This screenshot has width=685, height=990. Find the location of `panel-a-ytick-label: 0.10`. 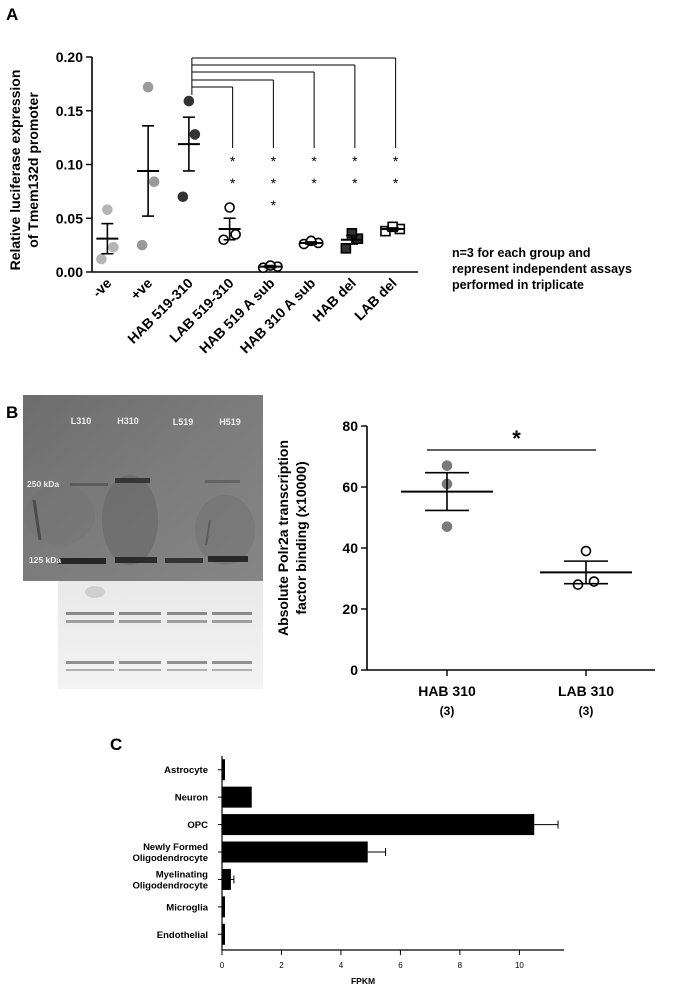

panel-a-ytick-label: 0.10 is located at coordinates (69, 165).